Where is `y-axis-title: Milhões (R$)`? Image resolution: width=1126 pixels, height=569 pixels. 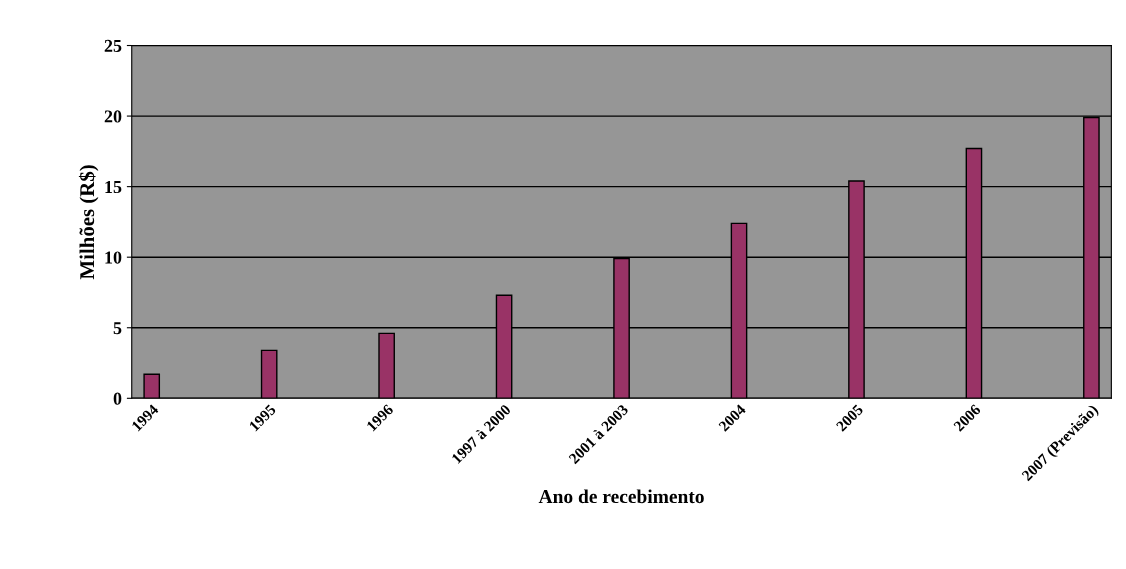
y-axis-title: Milhões (R$) is located at coordinates (88, 222).